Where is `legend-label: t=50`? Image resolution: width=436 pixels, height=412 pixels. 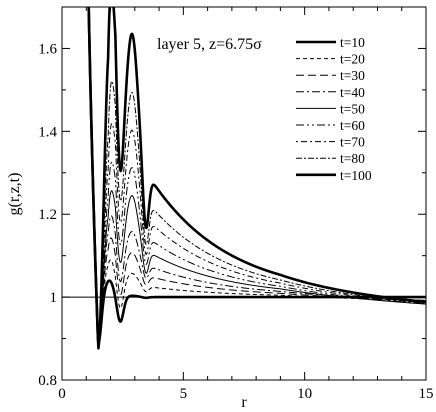 legend-label: t=50 is located at coordinates (352, 108).